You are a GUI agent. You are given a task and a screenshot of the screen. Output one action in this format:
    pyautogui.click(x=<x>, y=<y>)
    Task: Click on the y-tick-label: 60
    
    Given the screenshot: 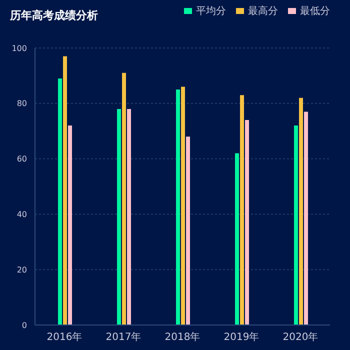 What is the action you would take?
    pyautogui.click(x=21, y=159)
    